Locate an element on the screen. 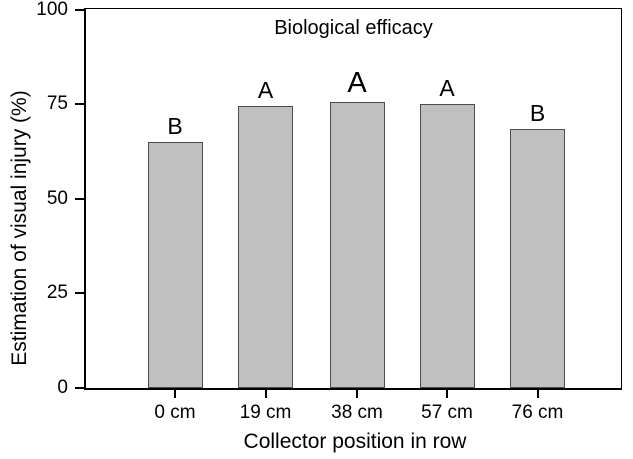  y-axis-label: Estimation of visual injury (%) is located at coordinates (19, 228).